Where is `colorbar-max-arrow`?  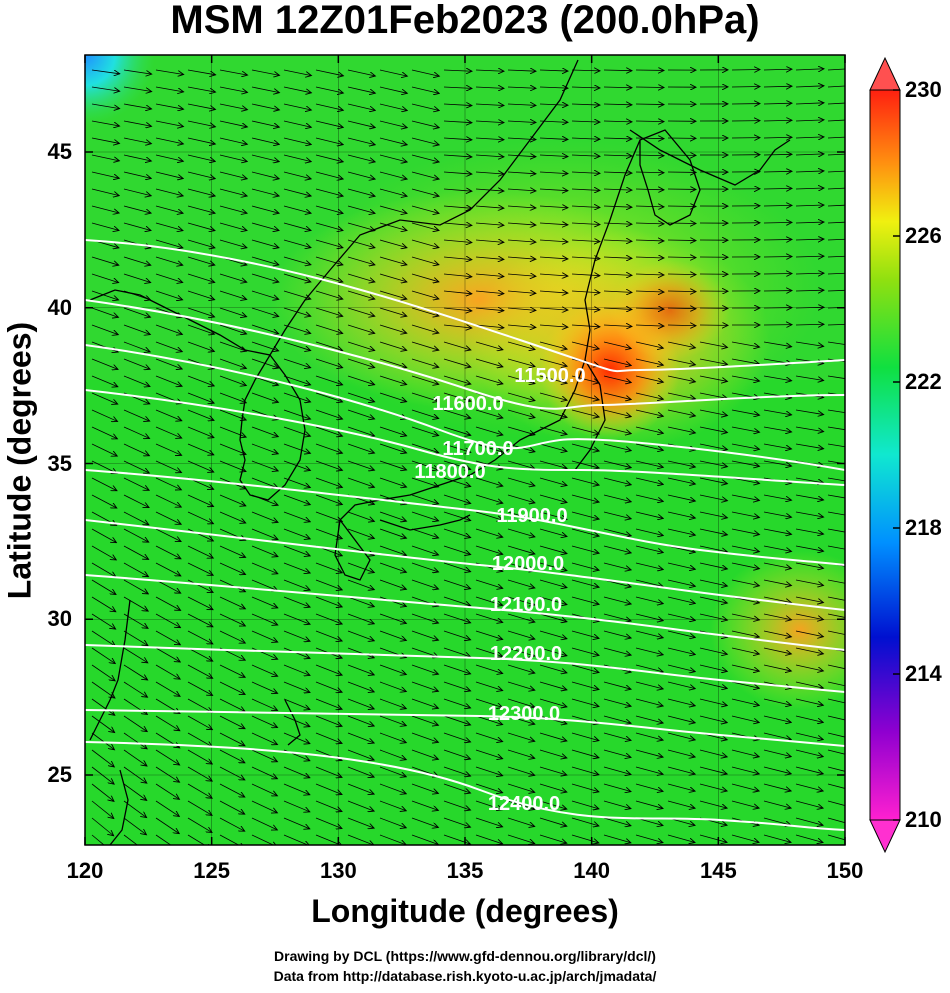
colorbar-max-arrow is located at coordinates (885, 73).